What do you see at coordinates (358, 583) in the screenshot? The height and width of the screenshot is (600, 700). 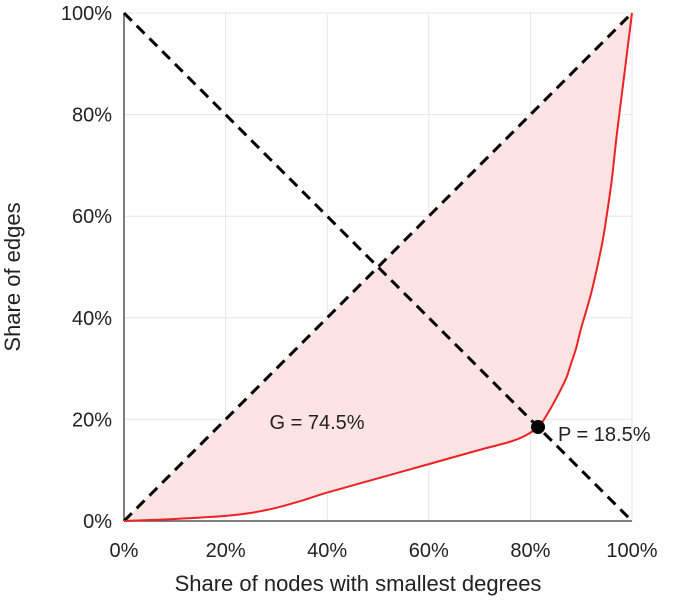 I see `x-axis-title: Share of nodes with smallest degrees` at bounding box center [358, 583].